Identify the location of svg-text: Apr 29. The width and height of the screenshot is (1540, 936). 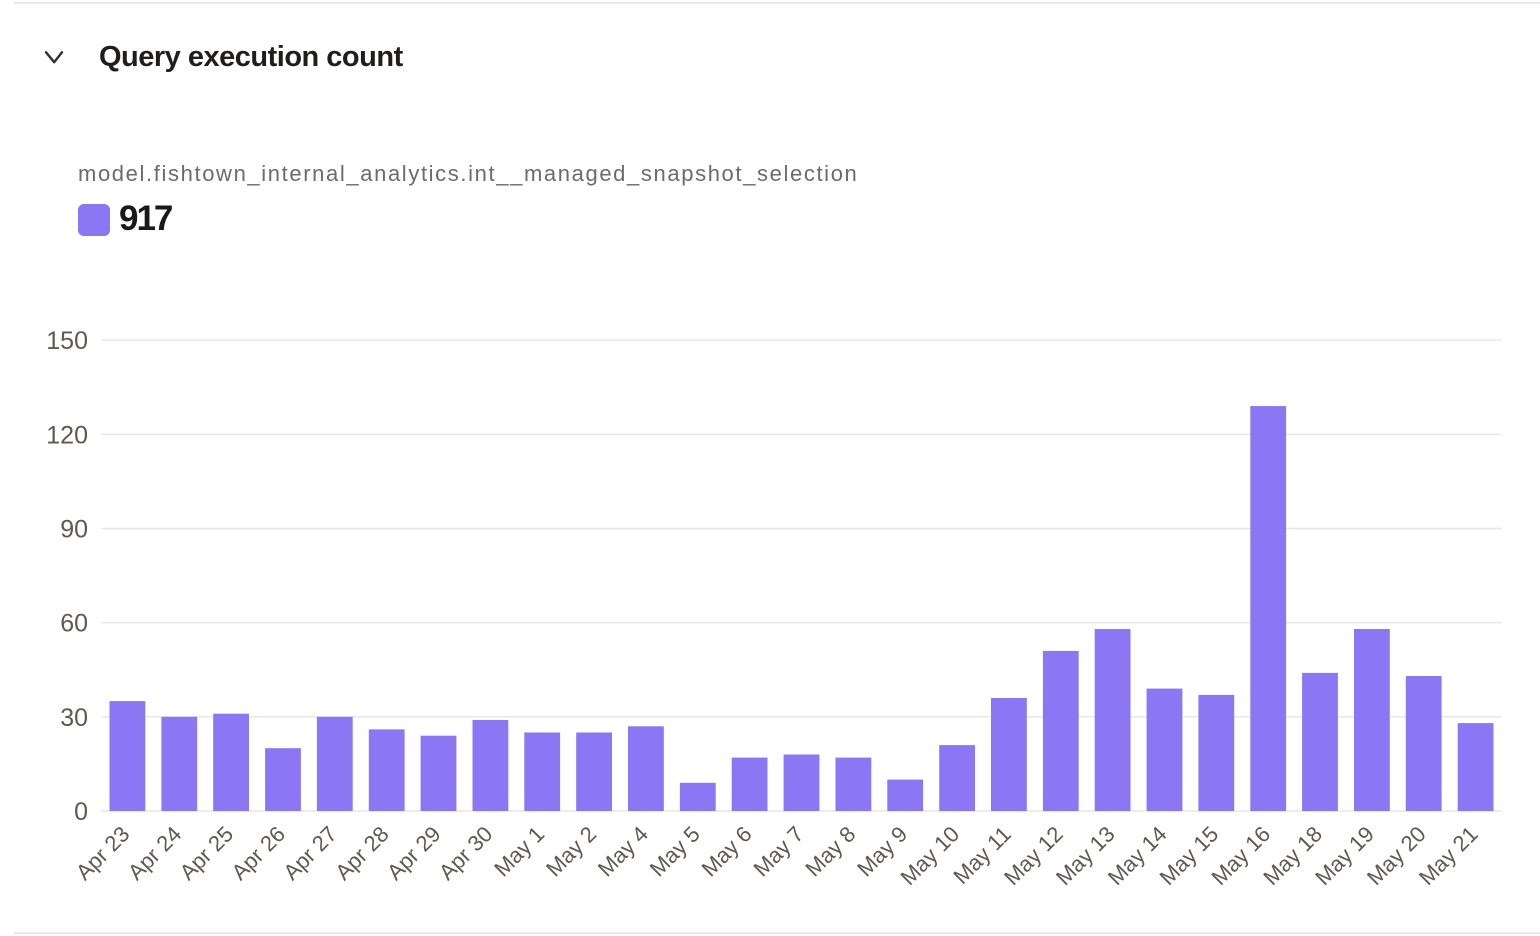
(414, 853).